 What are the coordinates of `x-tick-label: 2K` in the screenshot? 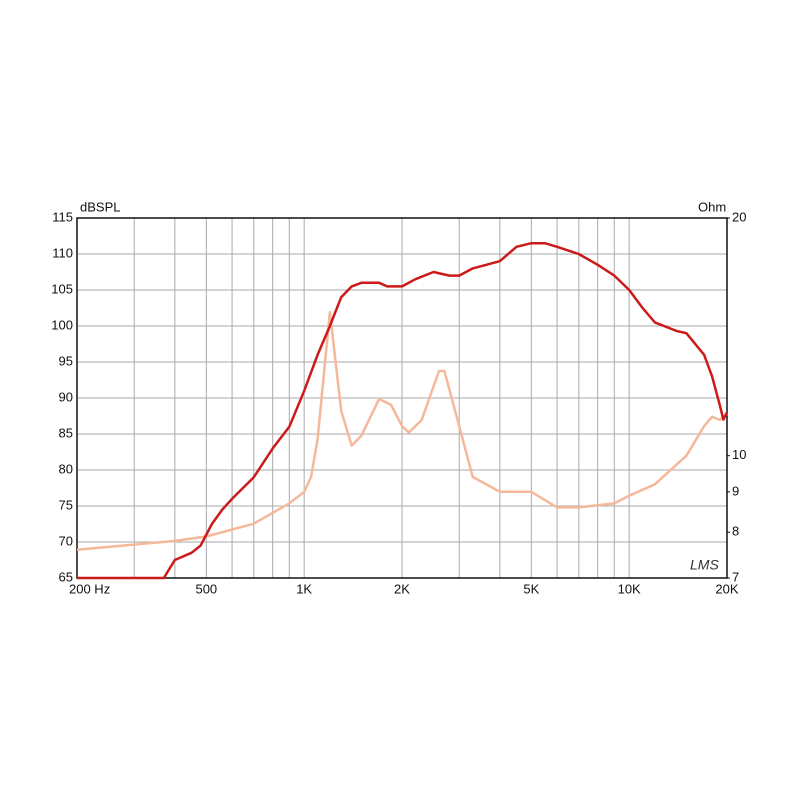 It's located at (402, 588).